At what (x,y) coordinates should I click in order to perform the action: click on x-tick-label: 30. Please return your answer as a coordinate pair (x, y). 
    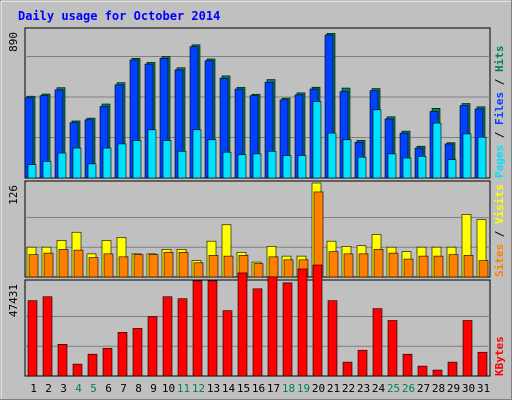
    Looking at the image, I should click on (468, 388).